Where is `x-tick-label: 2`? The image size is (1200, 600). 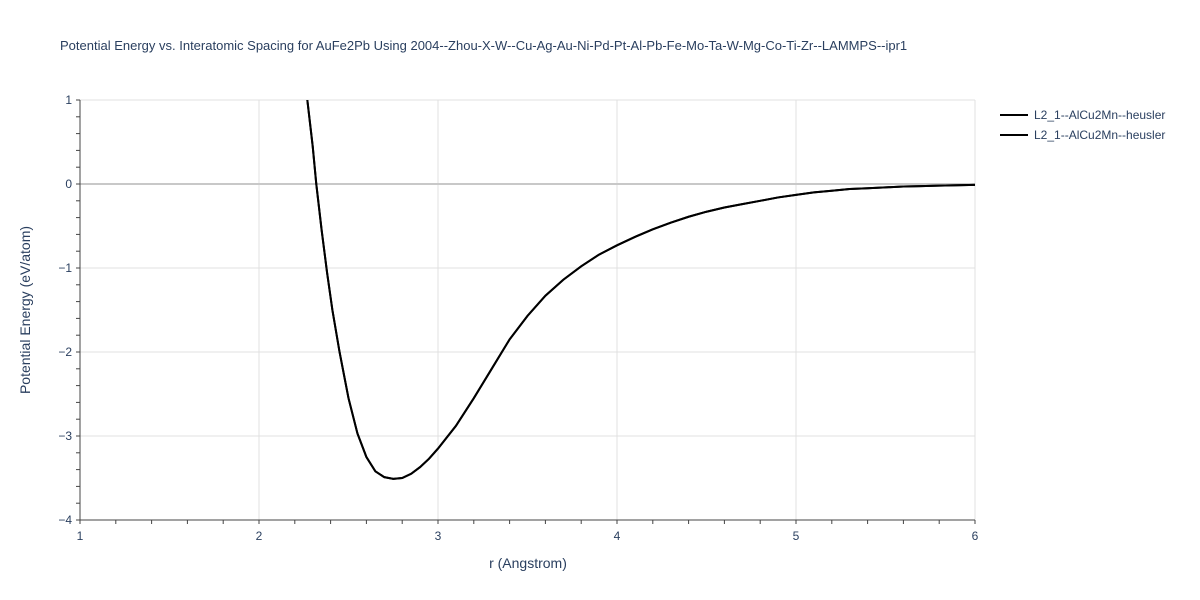 x-tick-label: 2 is located at coordinates (259, 536).